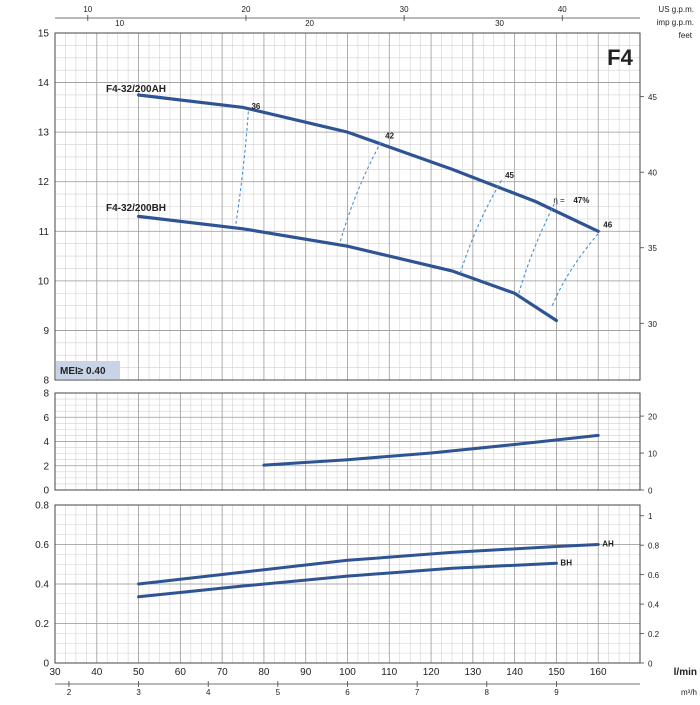 The height and width of the screenshot is (705, 700). I want to click on head-right-tick-label: 45, so click(652, 97).